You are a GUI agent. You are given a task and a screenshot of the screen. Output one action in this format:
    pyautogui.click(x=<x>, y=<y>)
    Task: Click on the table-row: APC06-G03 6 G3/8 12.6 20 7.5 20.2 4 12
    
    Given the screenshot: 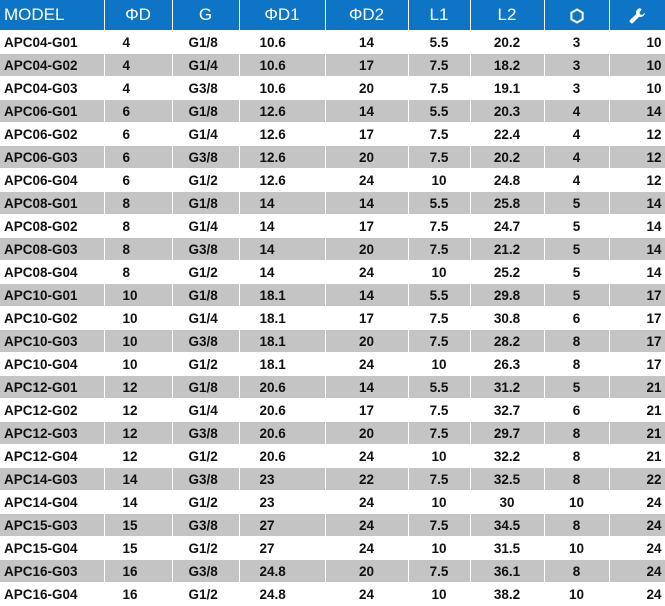 What is the action you would take?
    pyautogui.click(x=332, y=157)
    